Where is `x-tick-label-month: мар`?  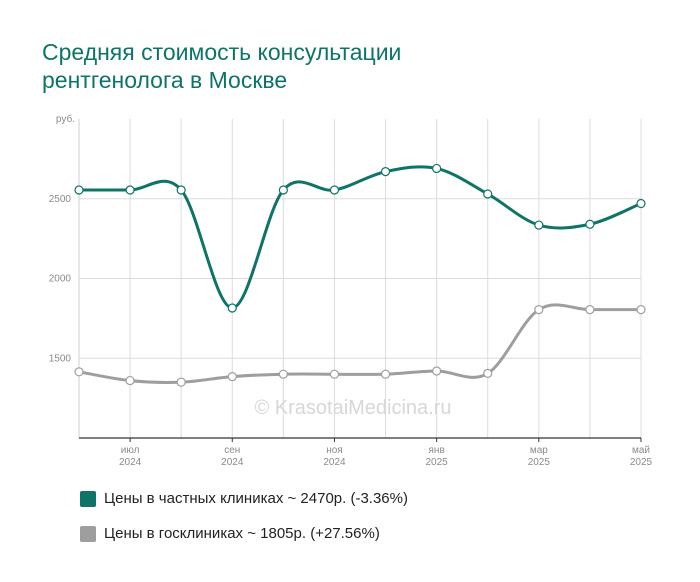 x-tick-label-month: мар is located at coordinates (539, 450).